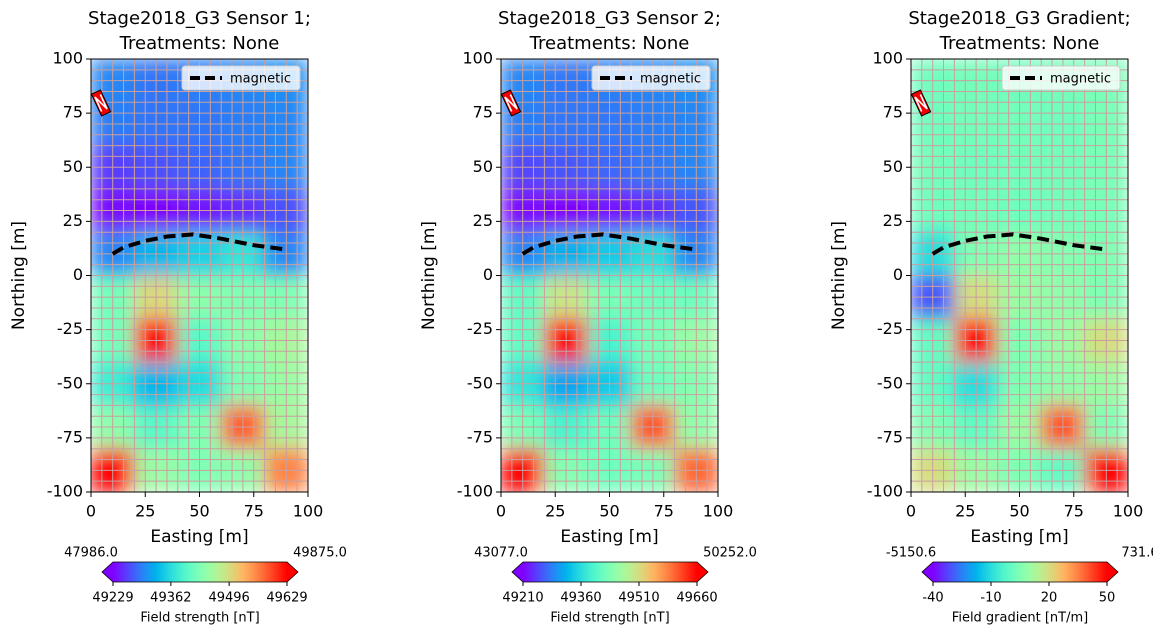 Image resolution: width=1153 pixels, height=626 pixels. Describe the element at coordinates (990, 598) in the screenshot. I see `colorbar-tick-label: -10` at that location.